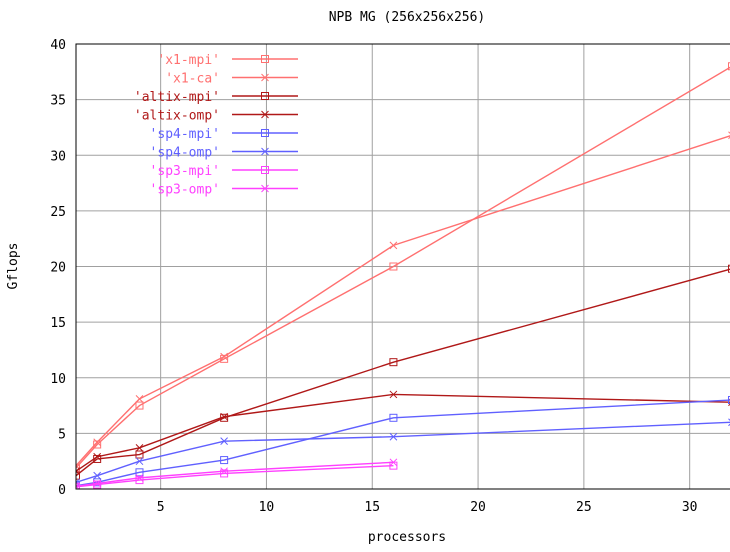  I want to click on y-tick-label: 15, so click(58, 323).